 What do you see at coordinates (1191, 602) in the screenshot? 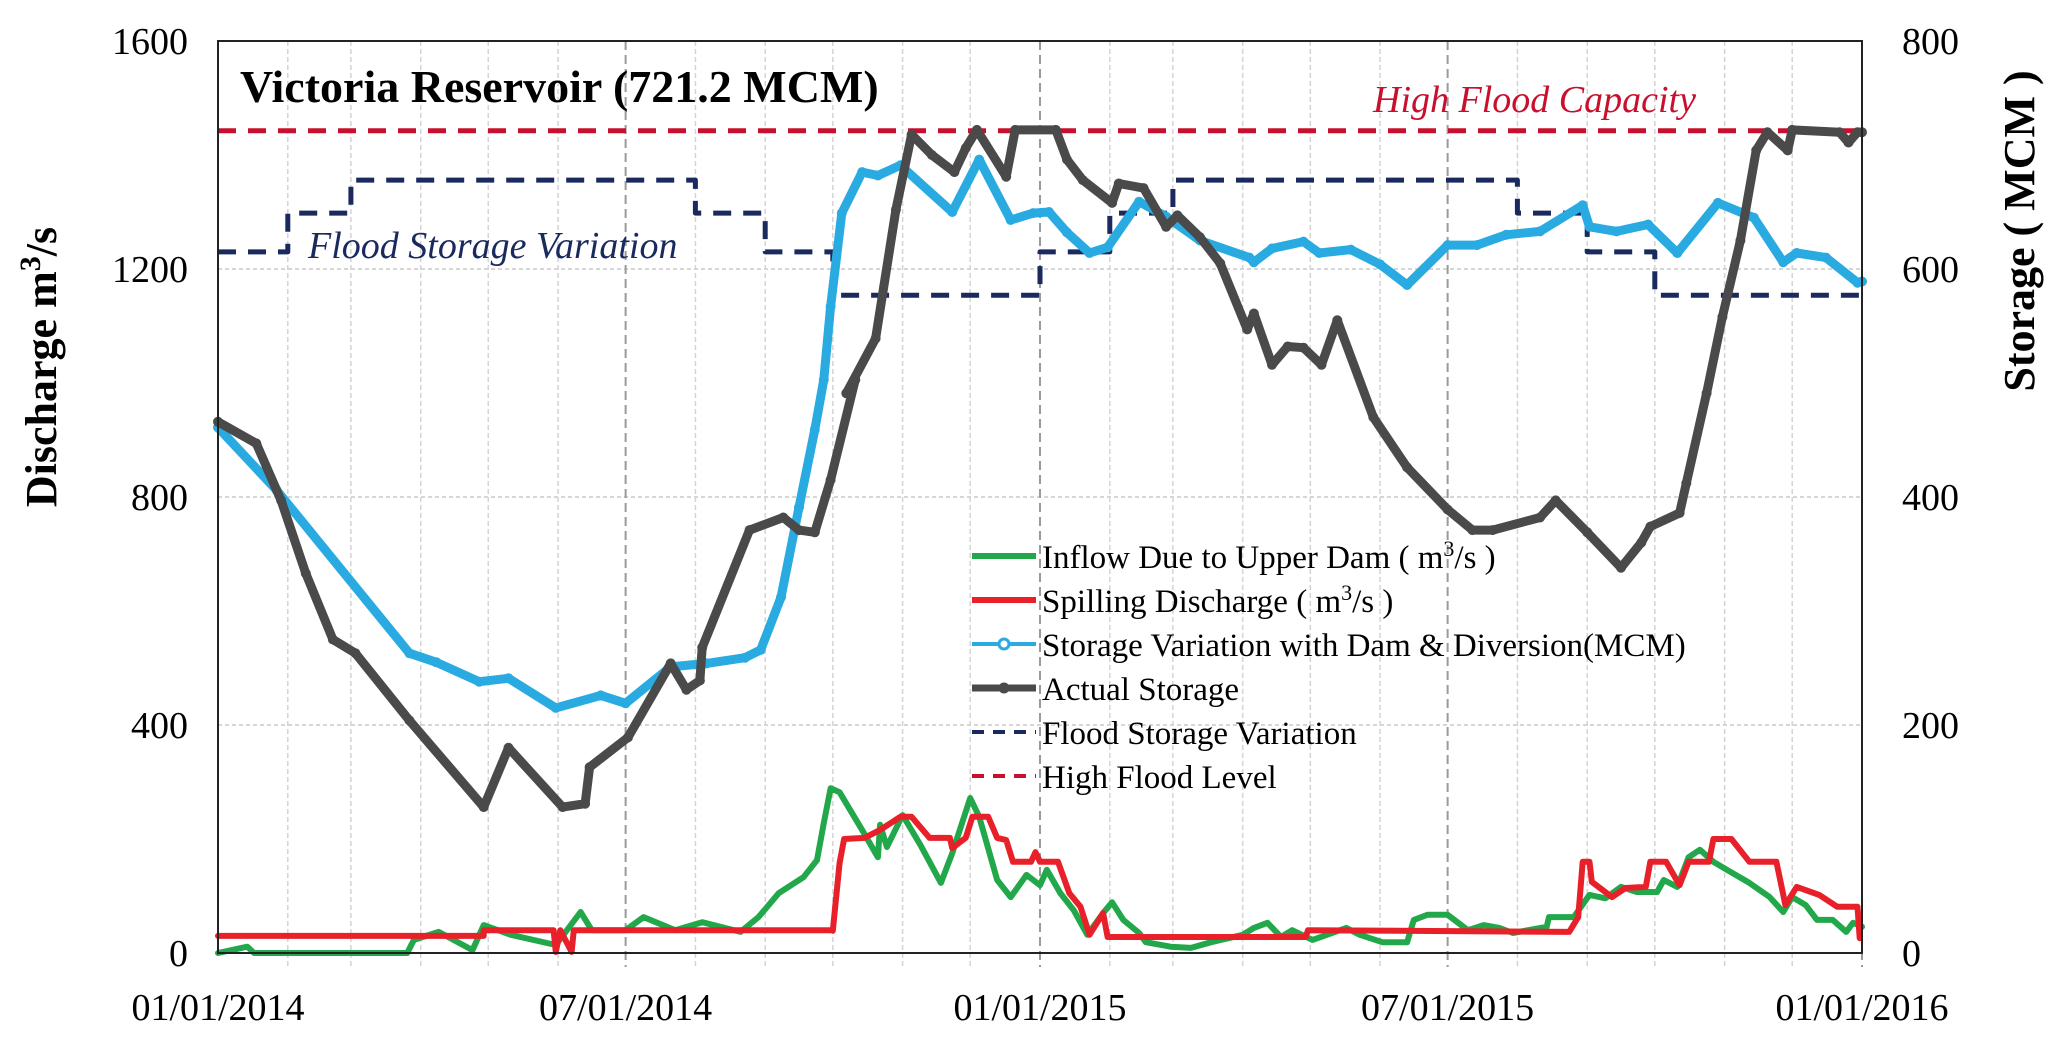
I see `legend-label-base: Spilling Discharge ( m` at bounding box center [1191, 602].